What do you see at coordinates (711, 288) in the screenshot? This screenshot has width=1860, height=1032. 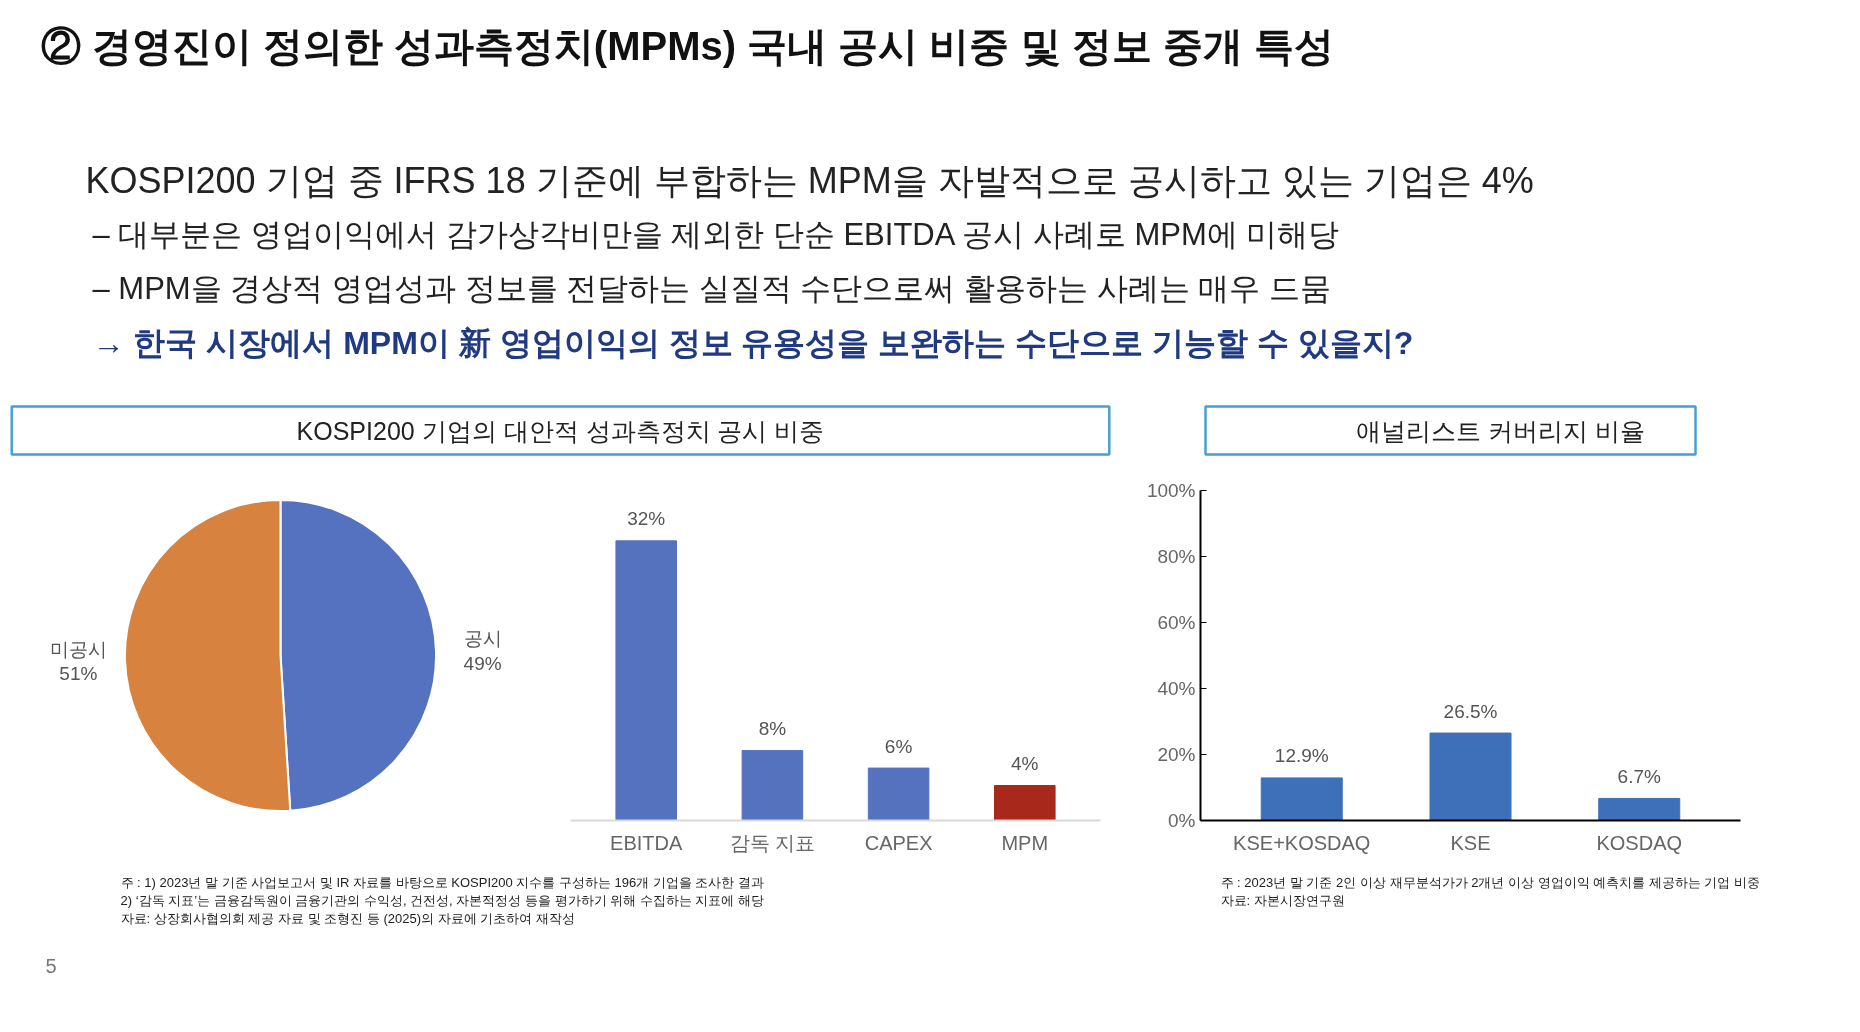 I see `text: – MPM을 경상적 영업성과 정보를 전달하는 실질적 수단으로써 활용하는 사례는 매우 드뭄` at bounding box center [711, 288].